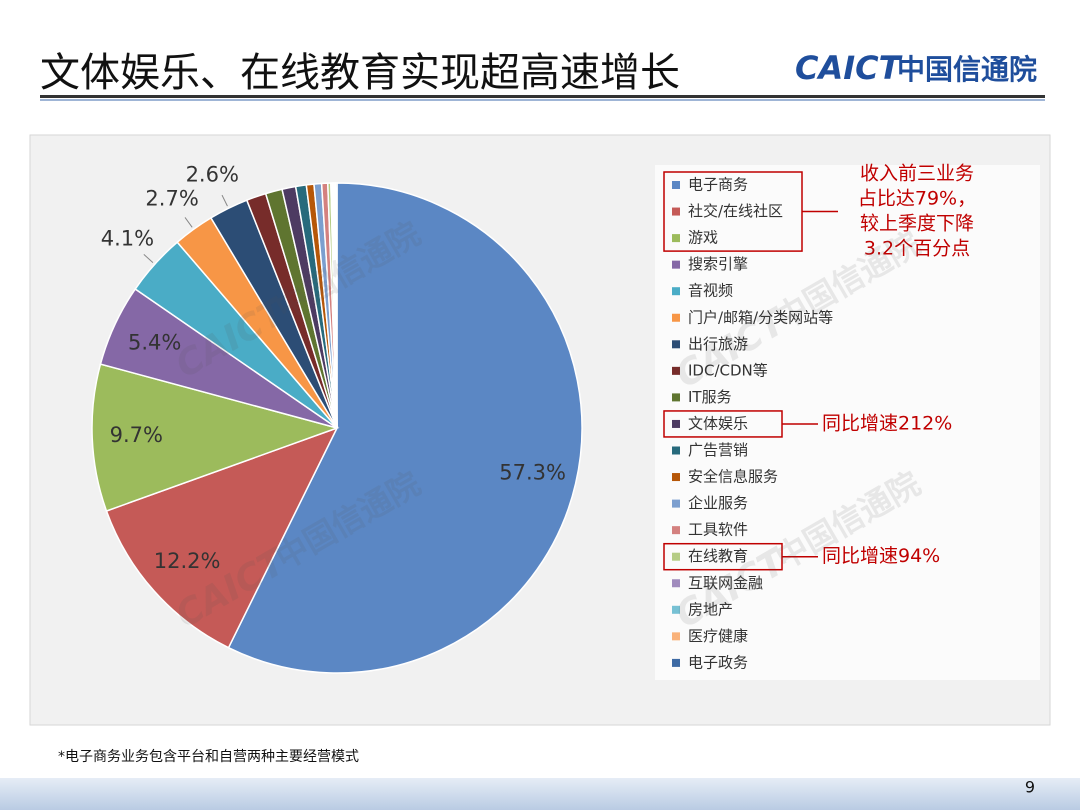 The height and width of the screenshot is (810, 1080). Describe the element at coordinates (136, 435) in the screenshot. I see `data-label: 9.7%` at that location.